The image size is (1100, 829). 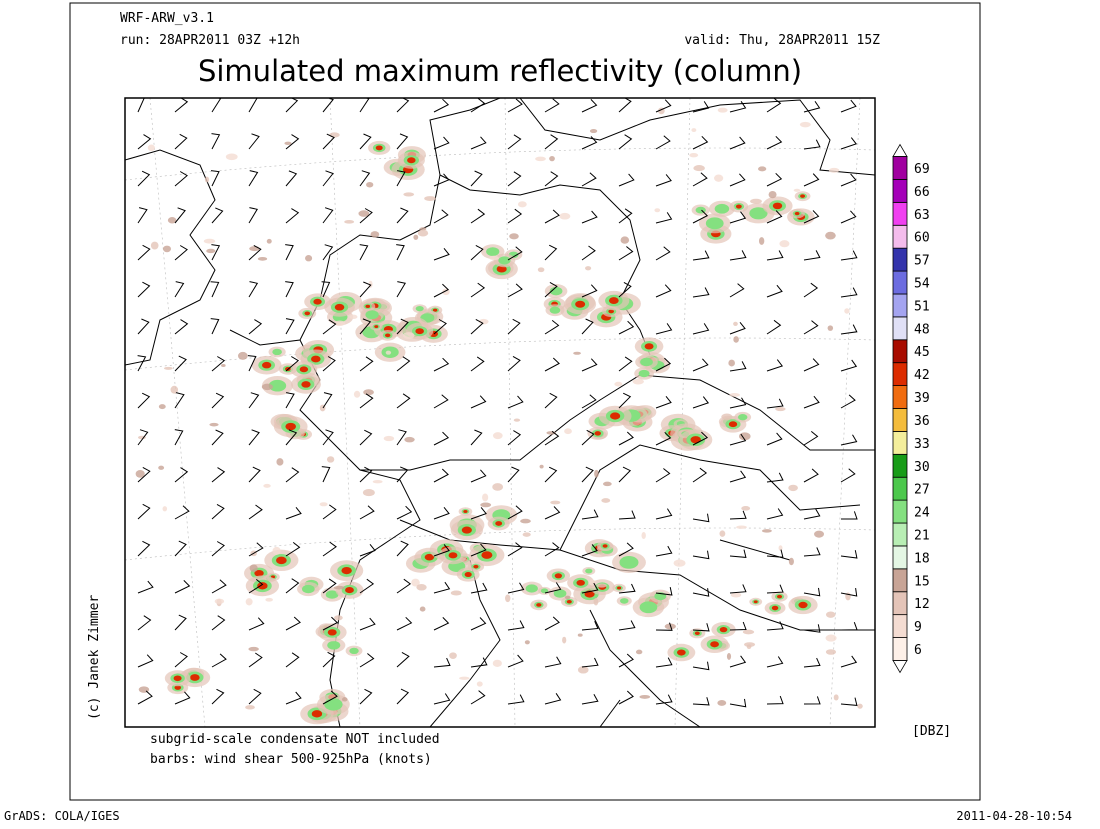 What do you see at coordinates (922, 490) in the screenshot?
I see `colorbar-label: 27` at bounding box center [922, 490].